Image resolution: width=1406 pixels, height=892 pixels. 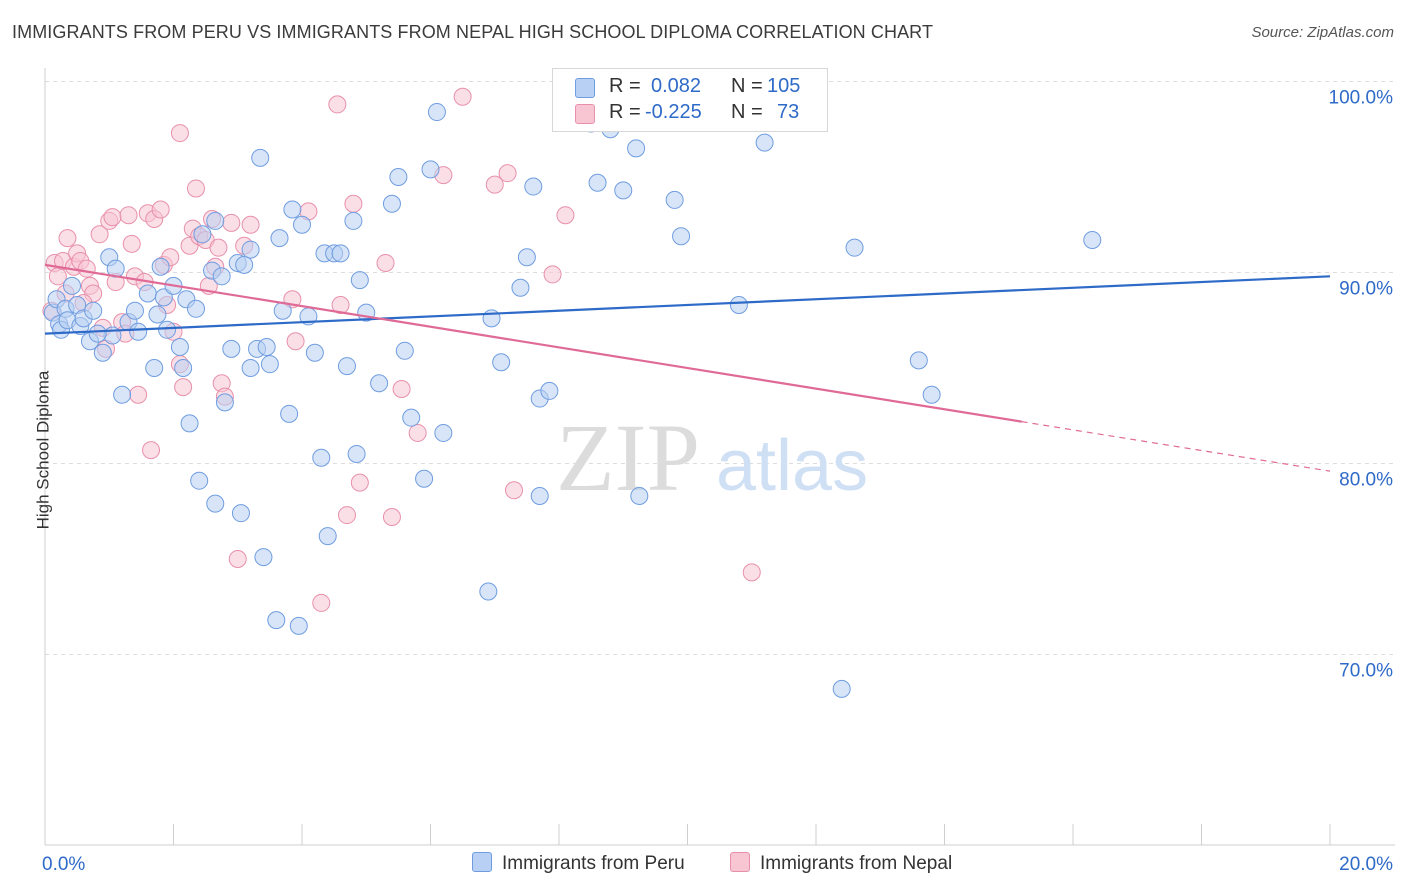 What do you see at coordinates (43, 450) in the screenshot?
I see `y-axis-label: High School Diploma` at bounding box center [43, 450].